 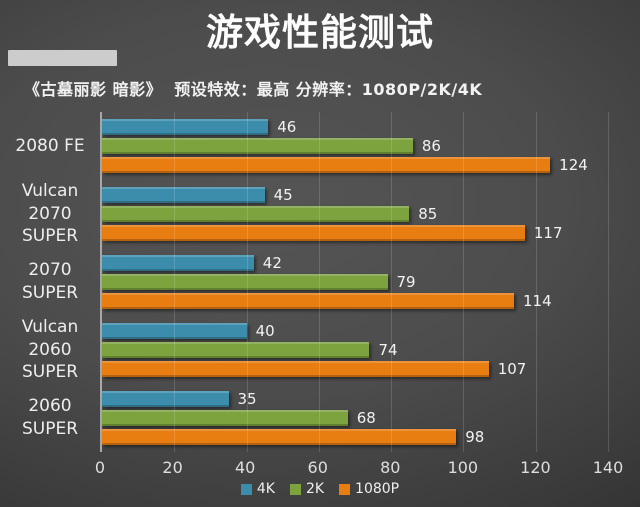 I want to click on bar-line: 86, so click(x=355, y=146).